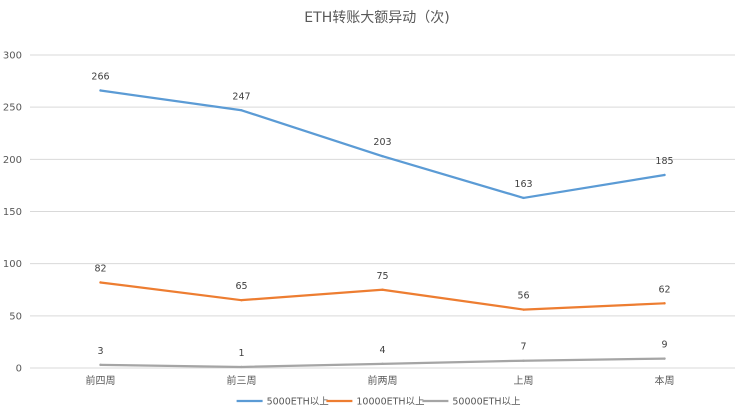 The image size is (755, 420). I want to click on x-axis-tick-labels: 前四周 前三周 前两周 上周 本周, so click(380, 380).